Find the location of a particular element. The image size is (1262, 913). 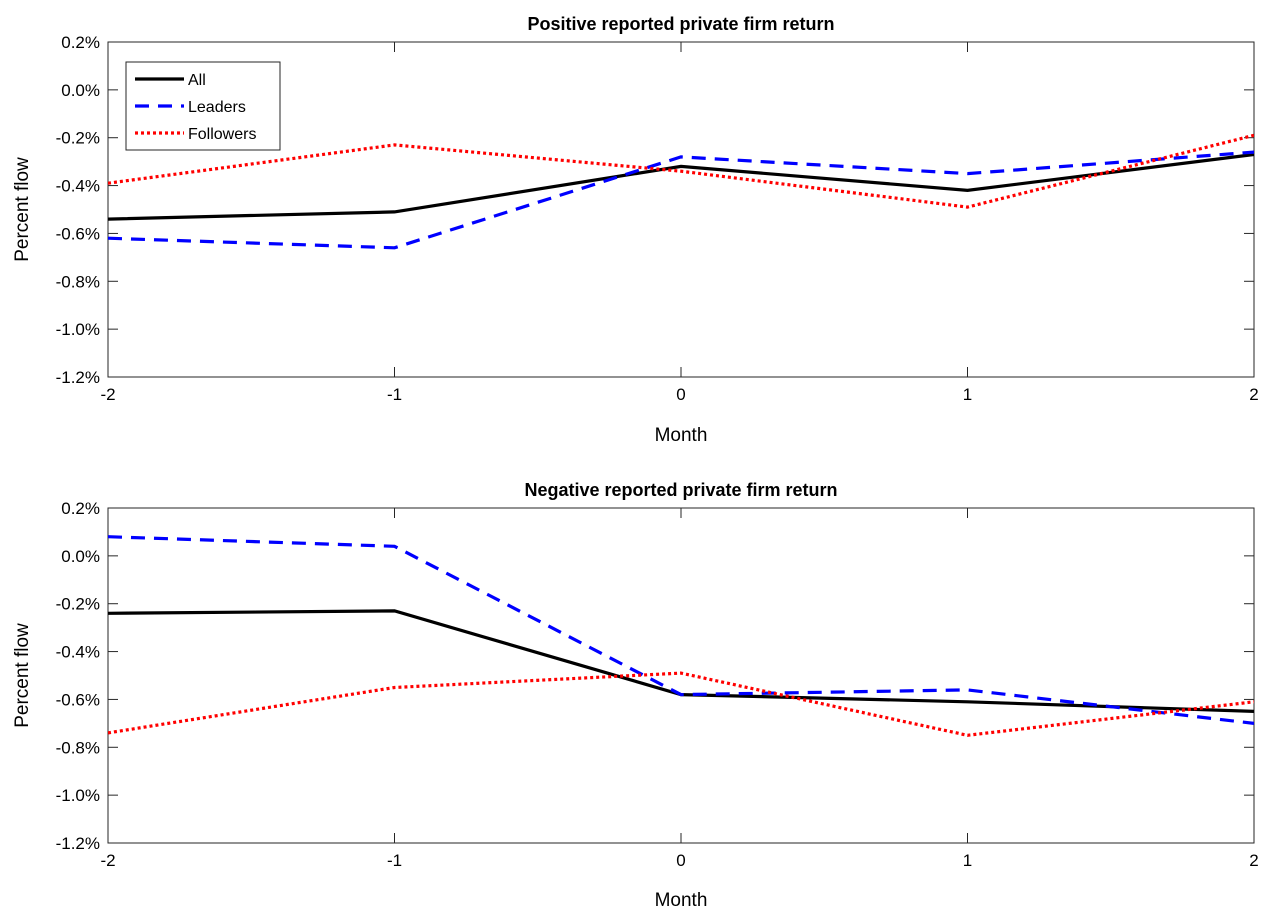

legend is located at coordinates (203, 106).